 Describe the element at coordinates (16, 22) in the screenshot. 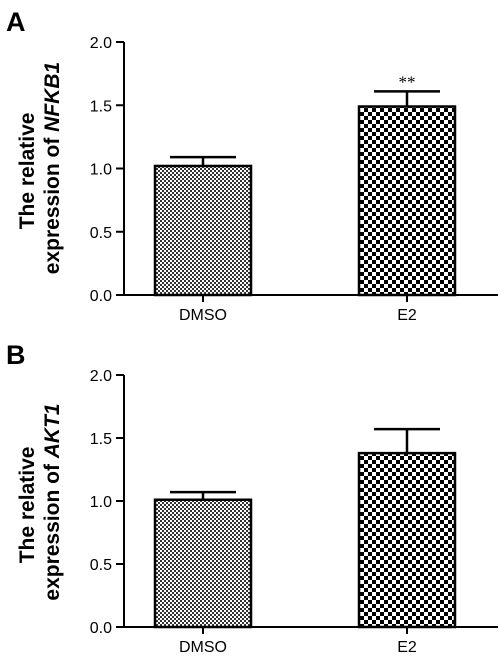

I see `panel-label: A` at that location.